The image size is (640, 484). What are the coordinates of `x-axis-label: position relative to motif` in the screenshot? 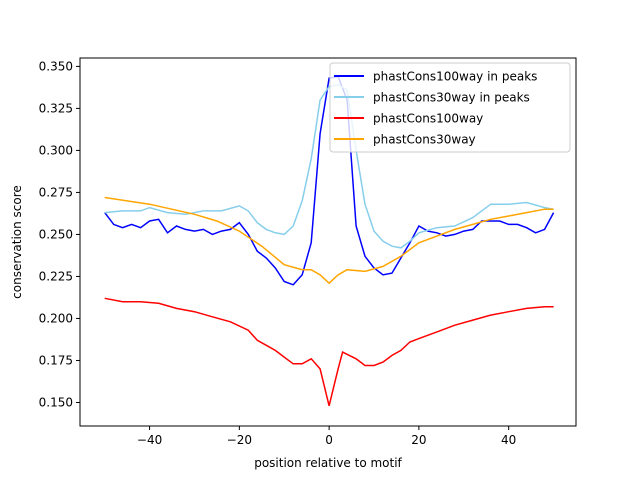 It's located at (328, 463).